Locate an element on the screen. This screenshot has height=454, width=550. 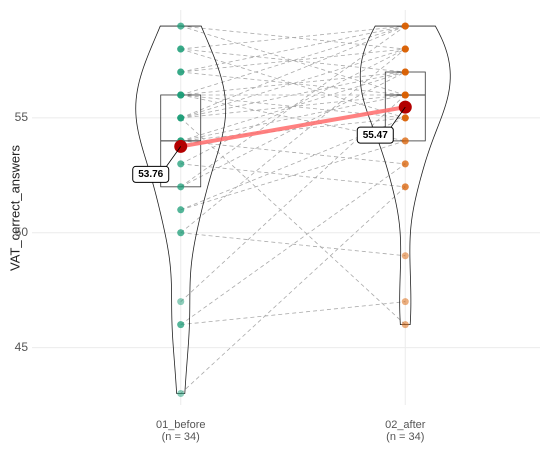
y-tick-label: 55 is located at coordinates (22, 117).